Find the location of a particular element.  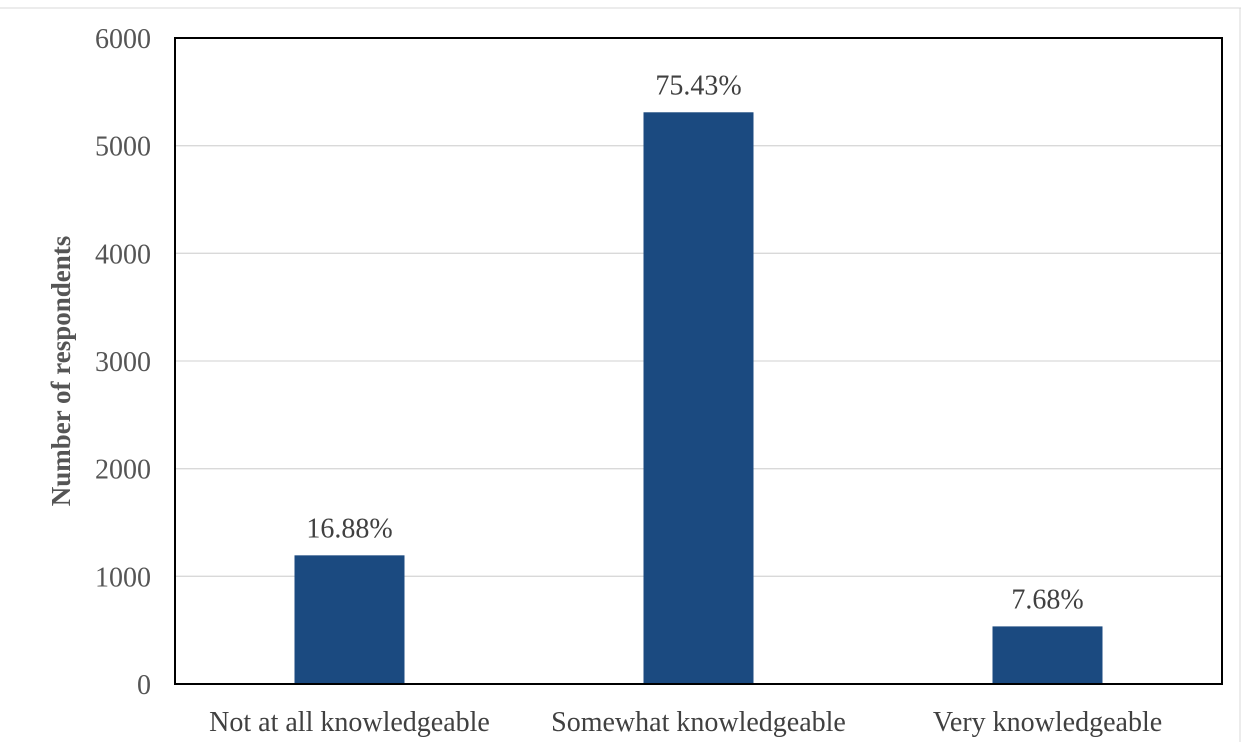

y-tick-label: 4000 is located at coordinates (123, 254).